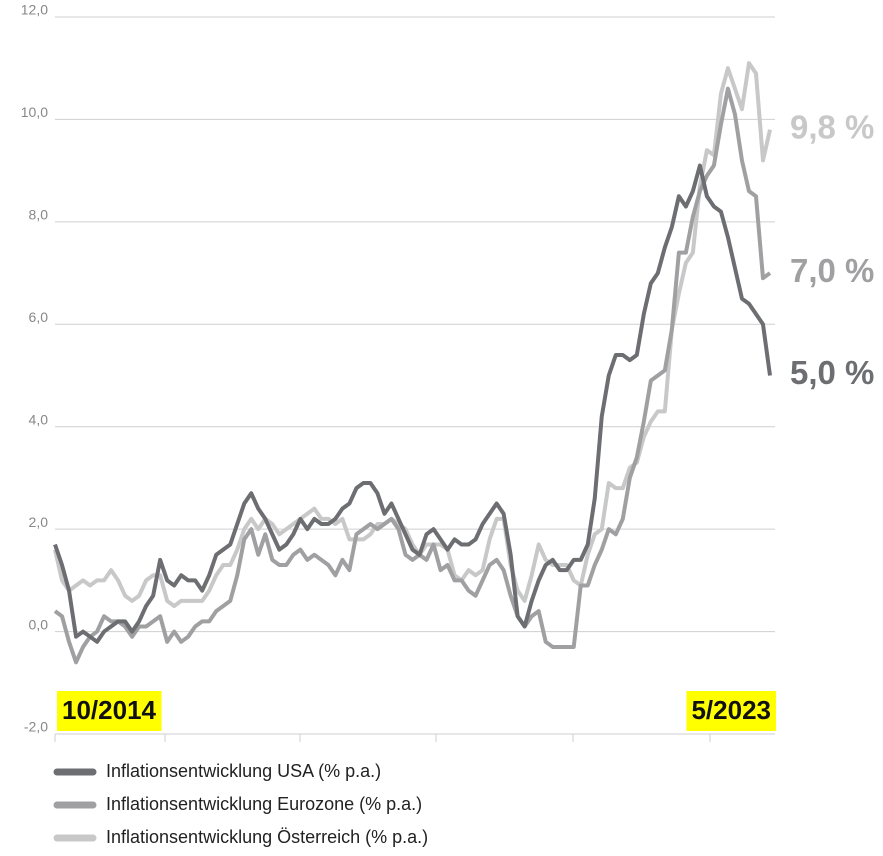 Image resolution: width=883 pixels, height=856 pixels. I want to click on y-tick-label: 8,0, so click(39, 215).